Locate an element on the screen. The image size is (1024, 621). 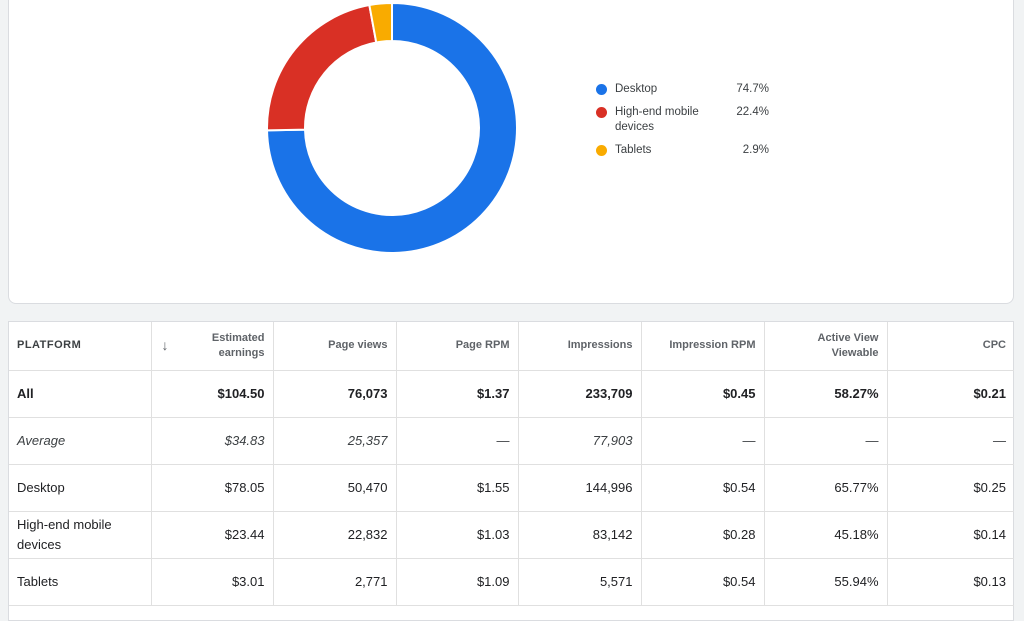
column-header-platform: PLATFORM is located at coordinates (80, 346).